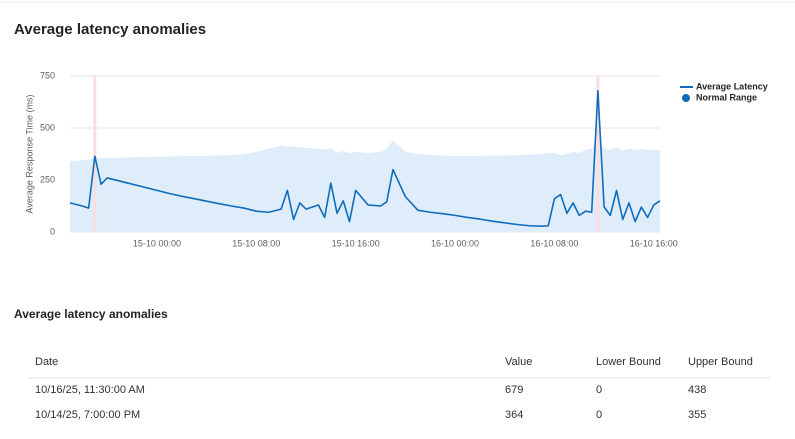 The height and width of the screenshot is (439, 795). I want to click on table-cell: 355, so click(697, 415).